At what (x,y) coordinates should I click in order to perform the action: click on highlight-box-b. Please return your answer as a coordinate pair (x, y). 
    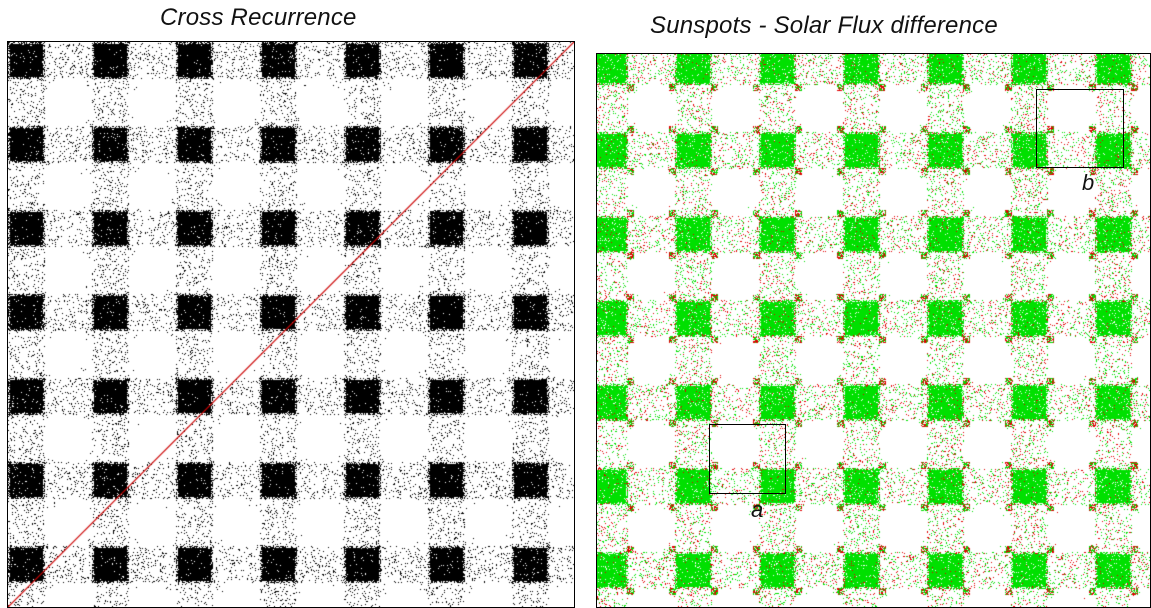
    Looking at the image, I should click on (1080, 128).